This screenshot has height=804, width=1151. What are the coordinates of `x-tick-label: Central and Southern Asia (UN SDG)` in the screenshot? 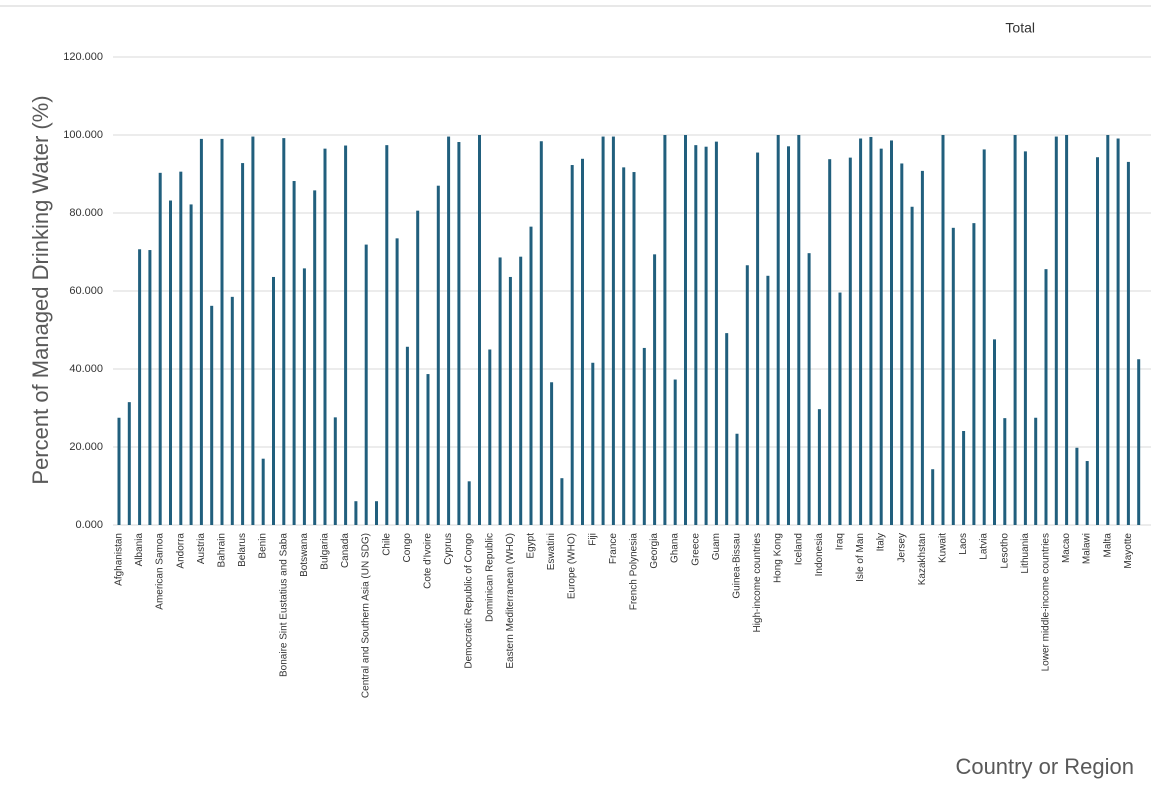 It's located at (366, 615).